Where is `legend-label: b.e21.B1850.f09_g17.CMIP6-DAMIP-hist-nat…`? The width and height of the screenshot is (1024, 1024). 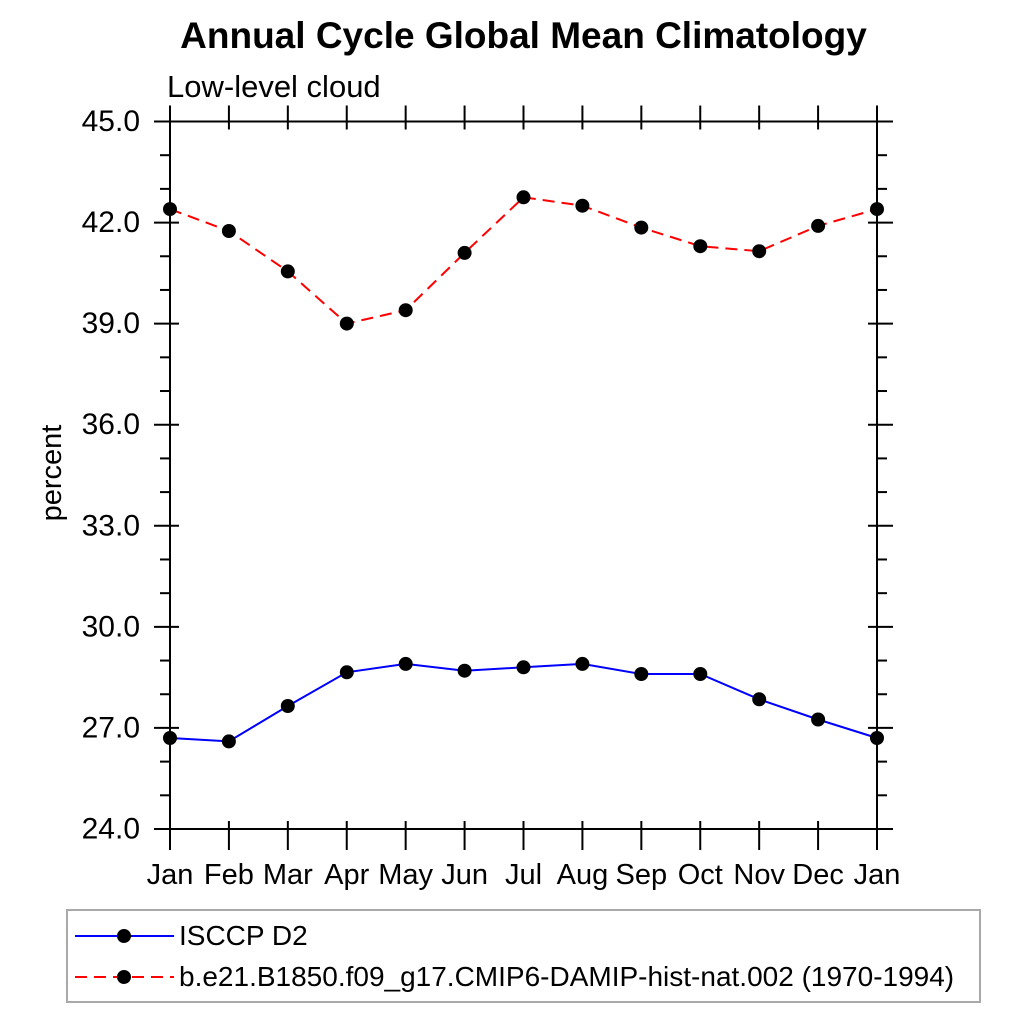
legend-label: b.e21.B1850.f09_g17.CMIP6-DAMIP-hist-nat… is located at coordinates (567, 976).